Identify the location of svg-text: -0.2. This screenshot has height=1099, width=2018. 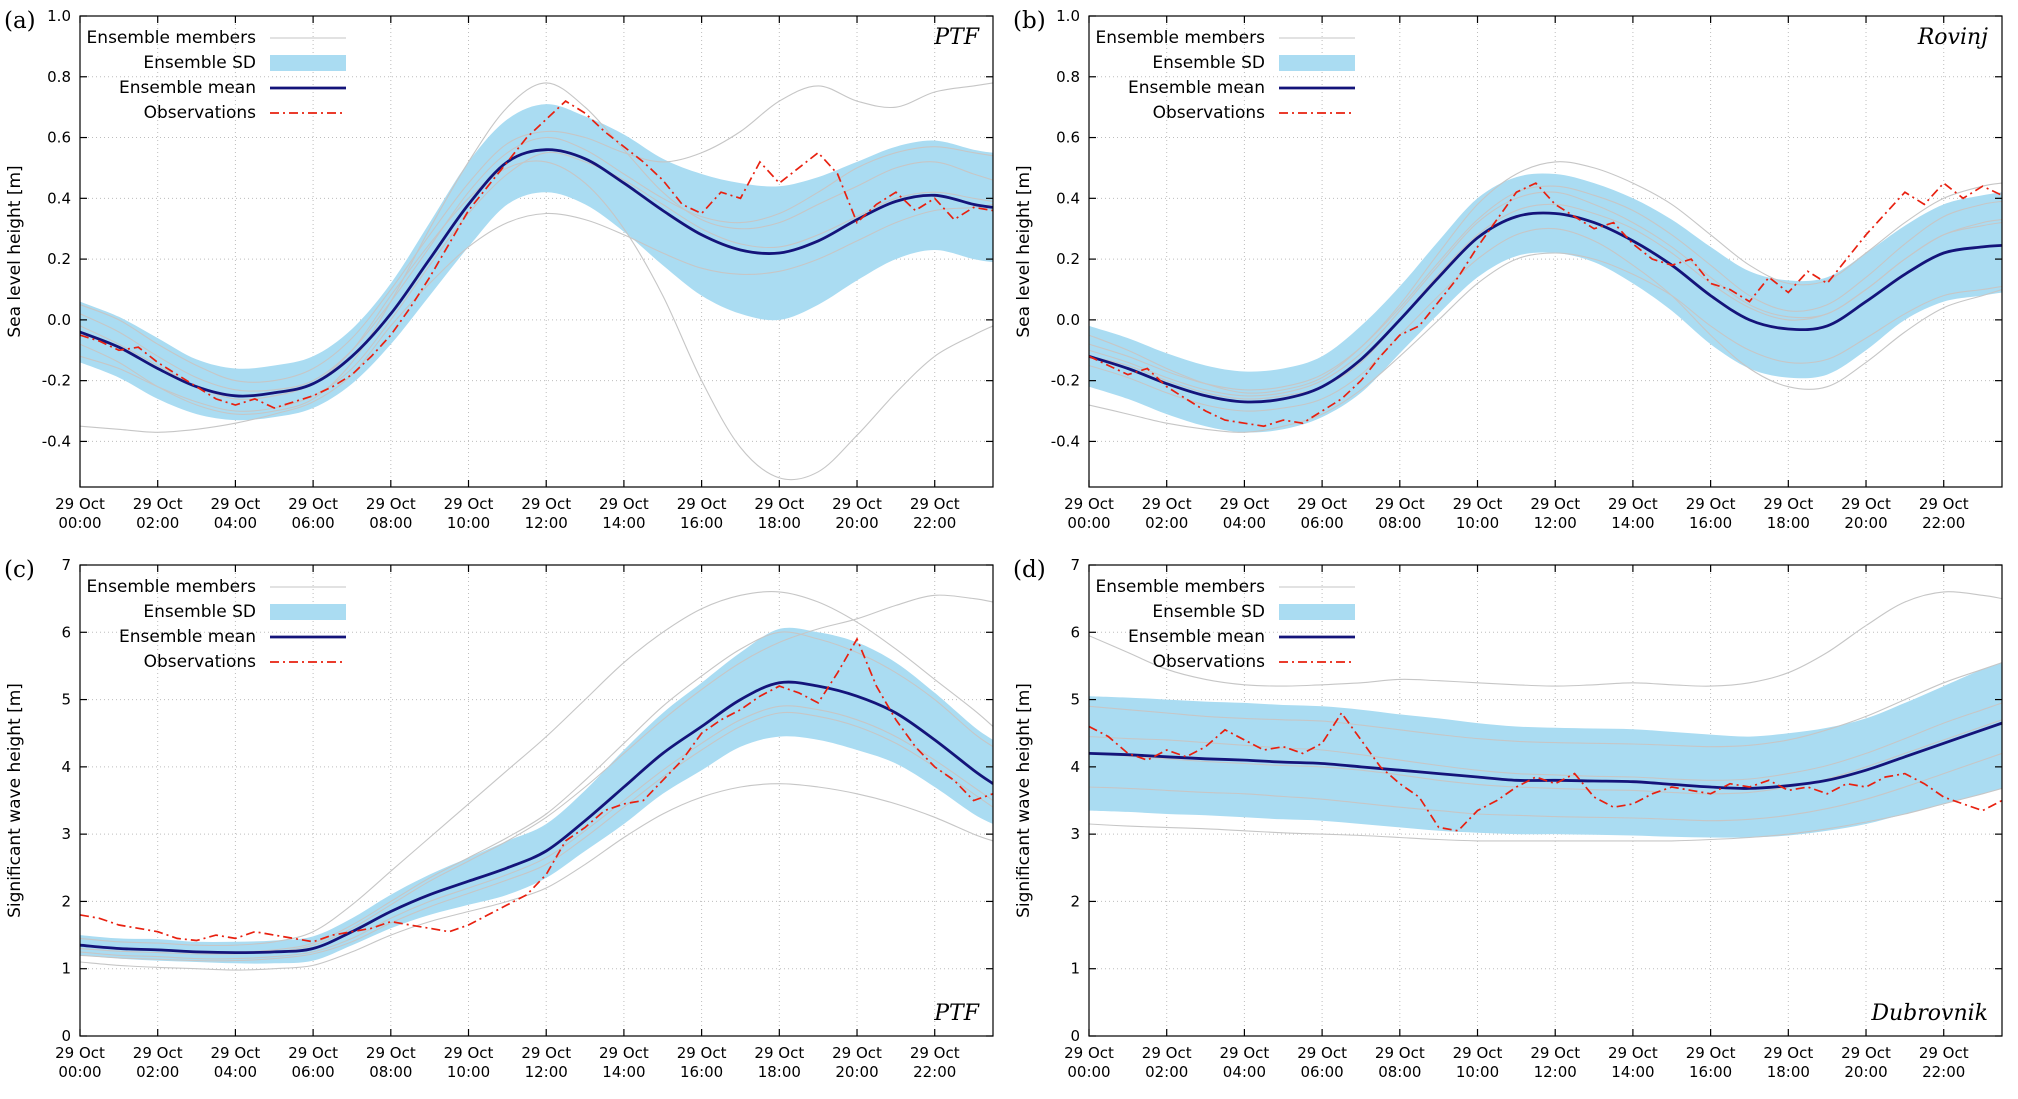
(1065, 381).